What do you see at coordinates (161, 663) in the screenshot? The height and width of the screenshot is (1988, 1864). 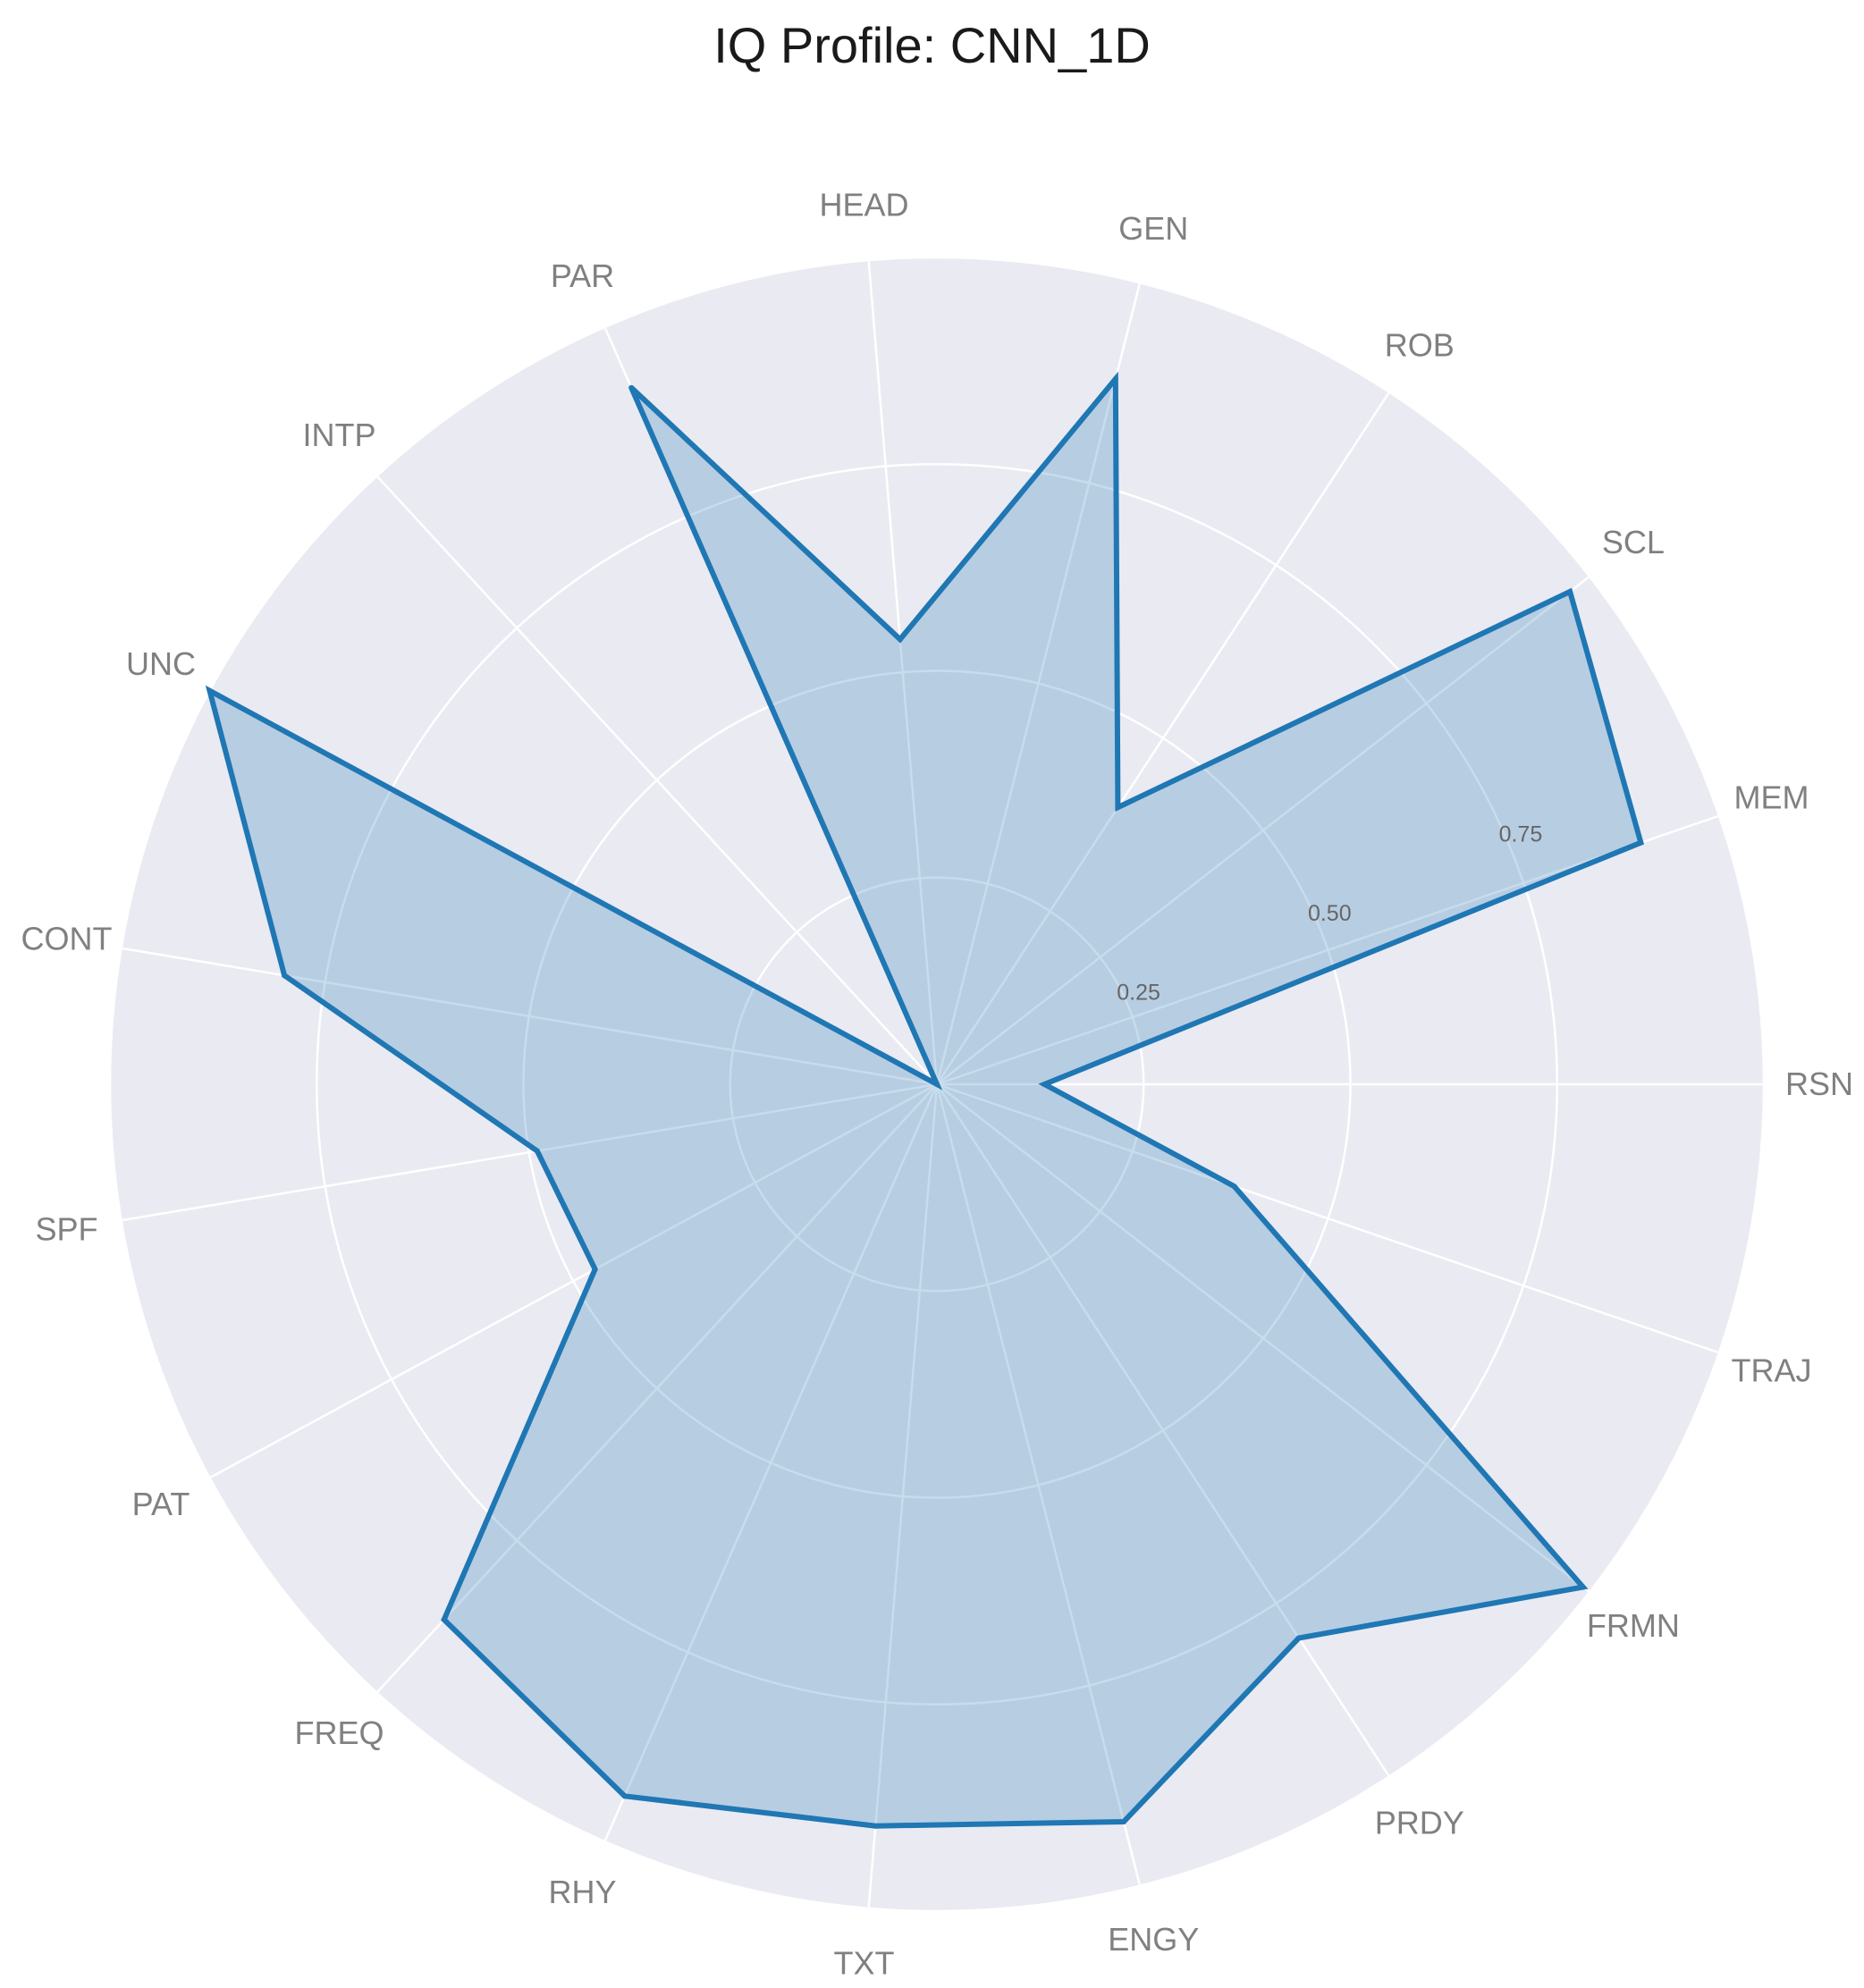 I see `category-label-unc: UNC` at bounding box center [161, 663].